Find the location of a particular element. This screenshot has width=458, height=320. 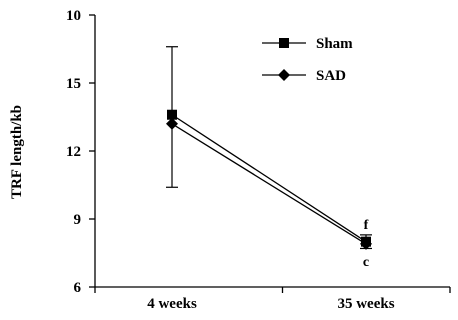

y-tick-label: 15 is located at coordinates (73, 84).